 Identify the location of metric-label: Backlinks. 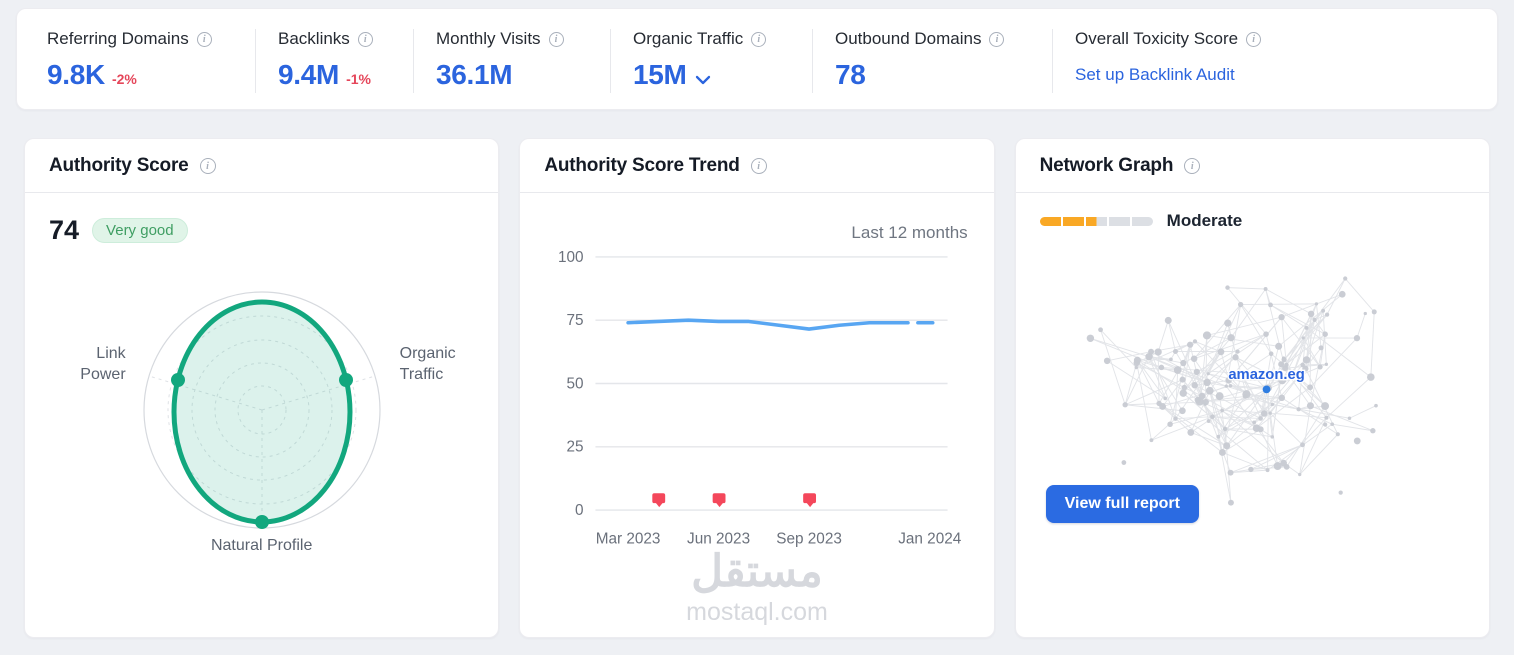
(314, 38).